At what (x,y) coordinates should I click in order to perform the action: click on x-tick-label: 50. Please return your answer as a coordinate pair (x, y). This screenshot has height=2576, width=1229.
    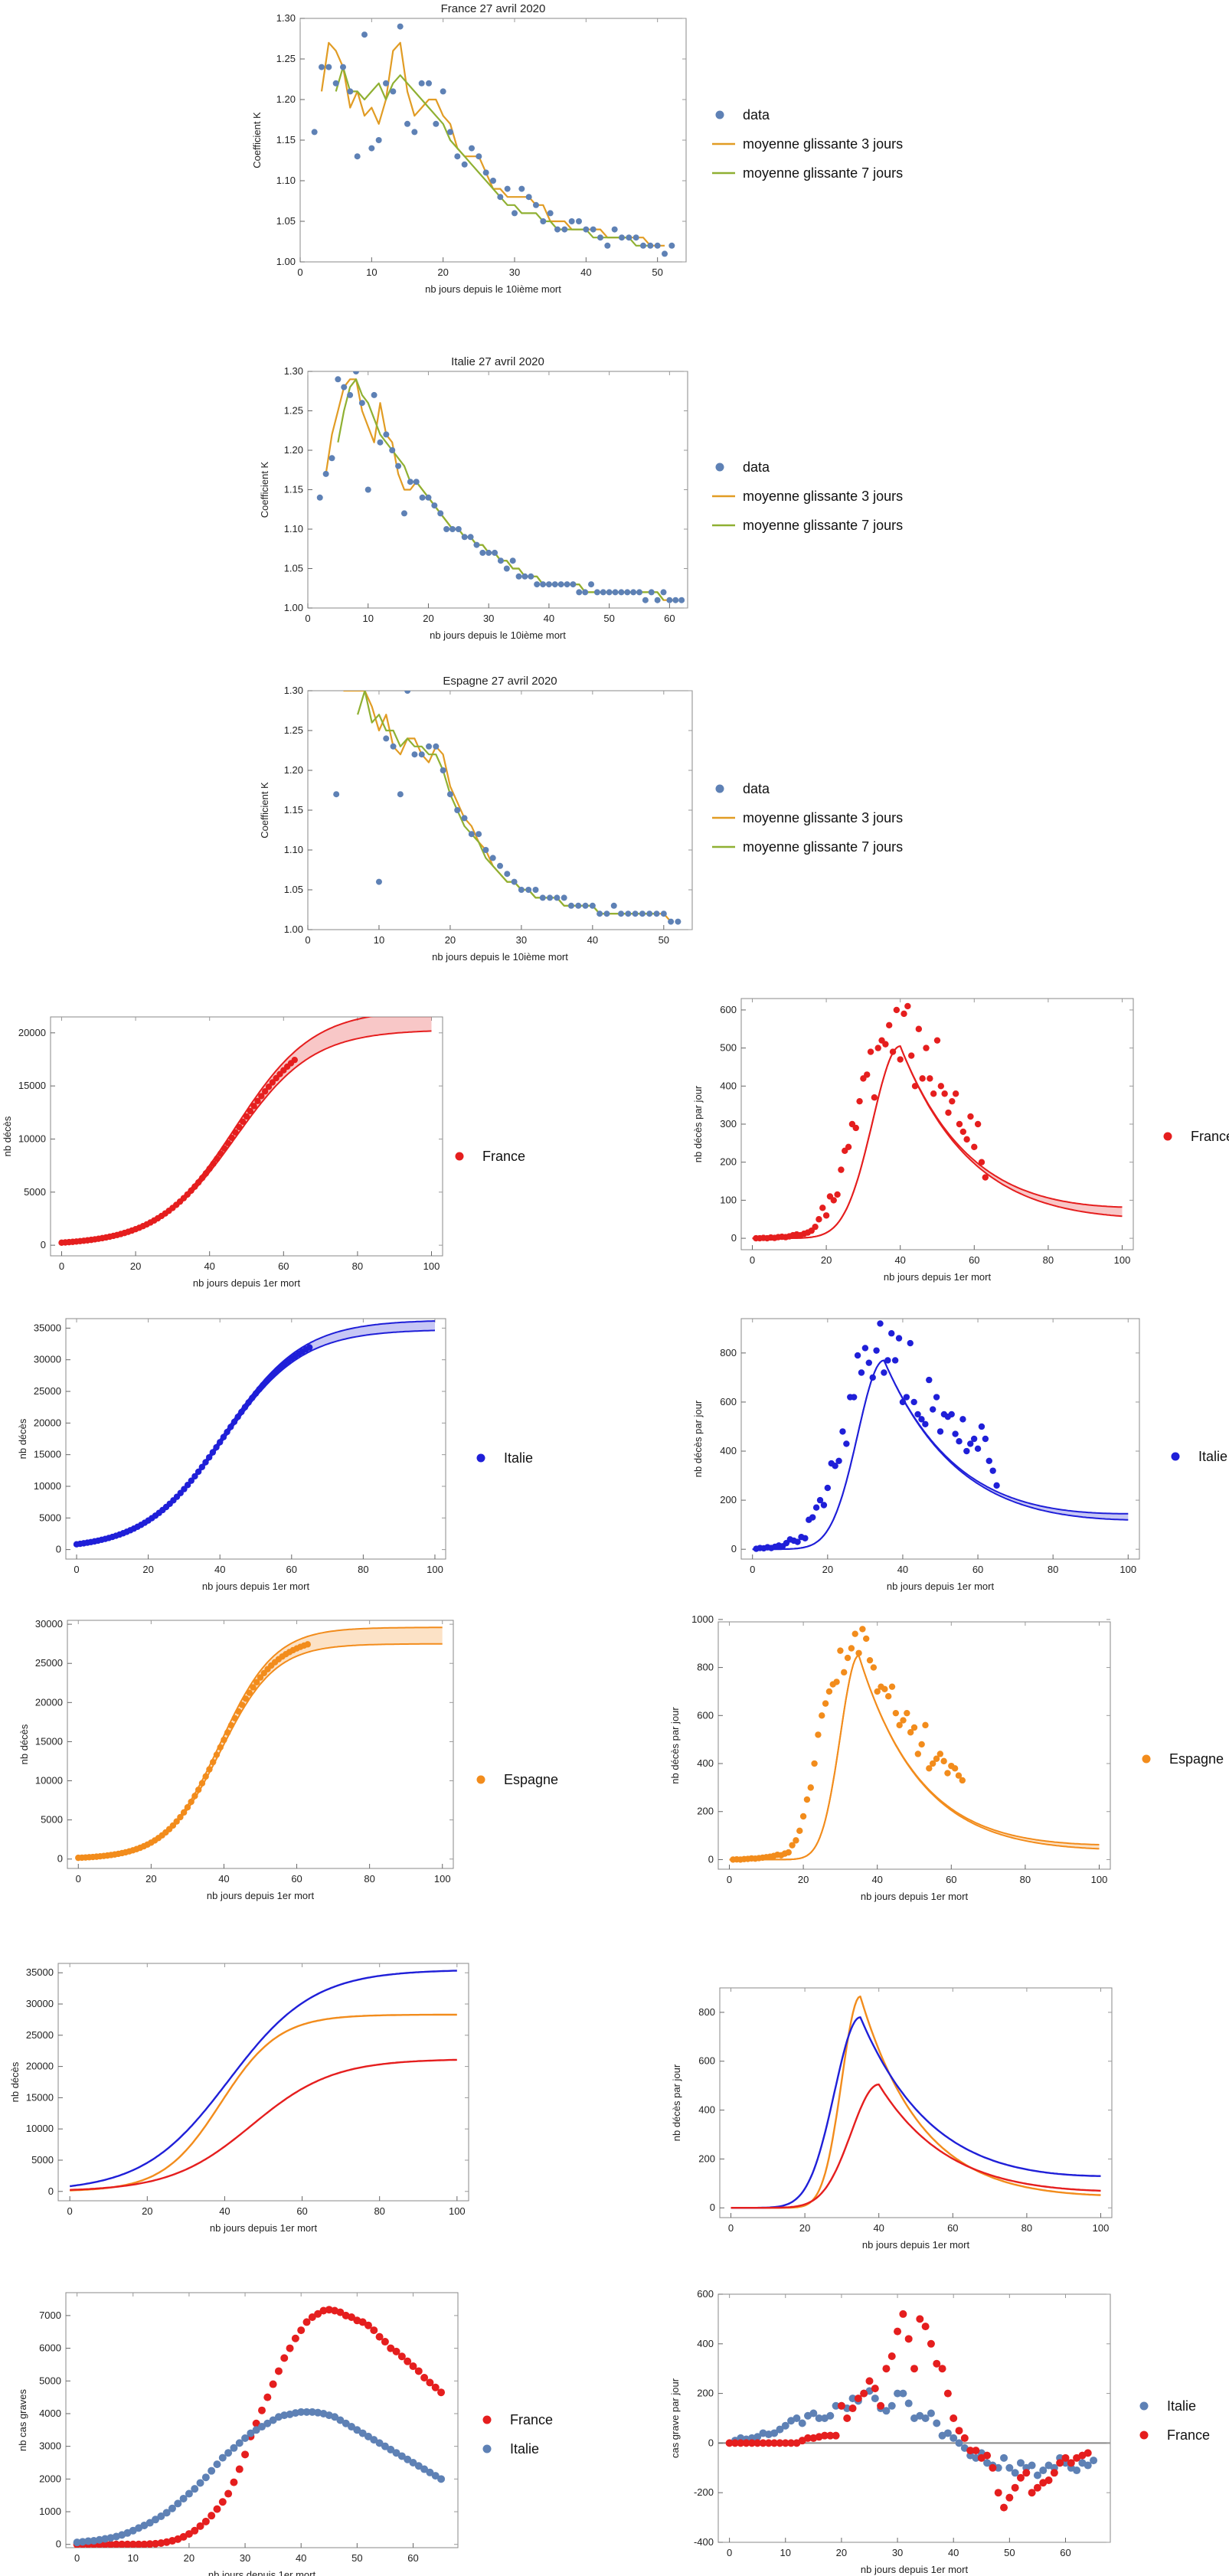
    Looking at the image, I should click on (664, 940).